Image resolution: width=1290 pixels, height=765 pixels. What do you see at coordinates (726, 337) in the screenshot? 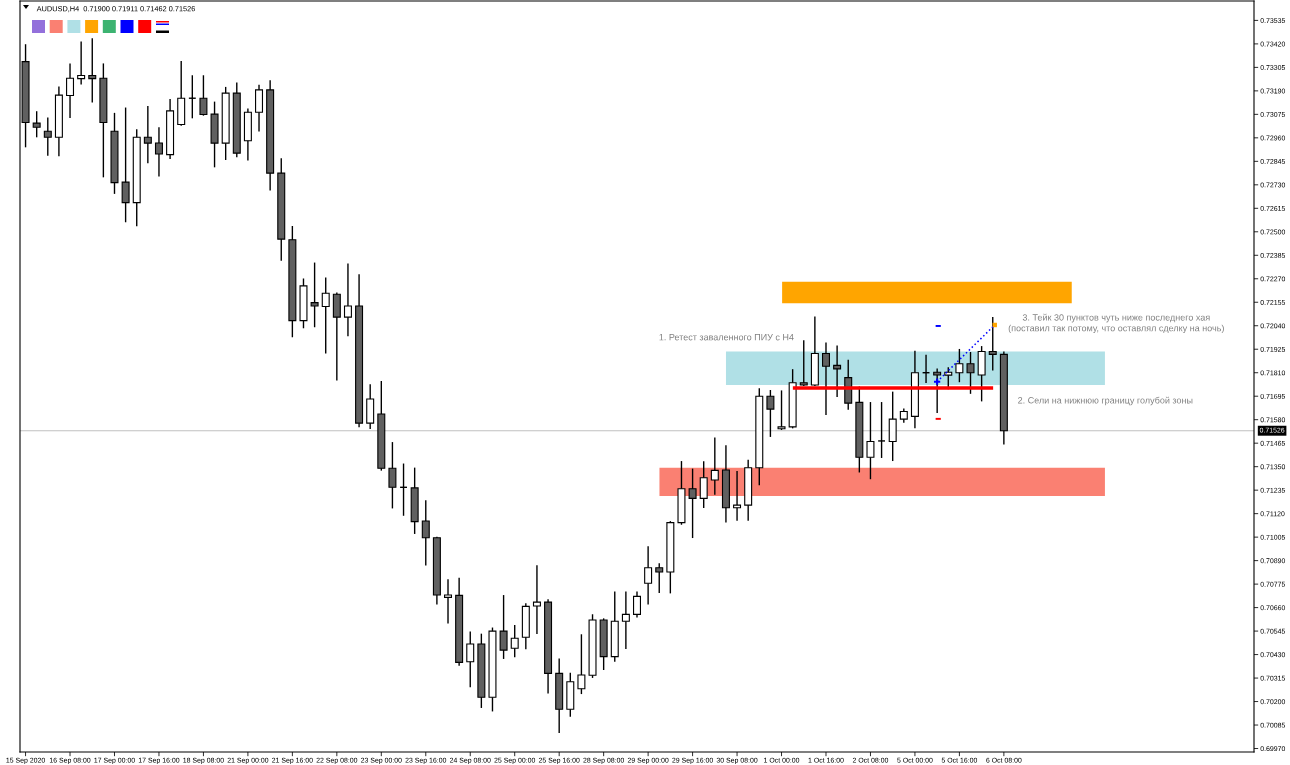
I see `annotation: 1. Ретест заваленного ПИУ с H4` at bounding box center [726, 337].